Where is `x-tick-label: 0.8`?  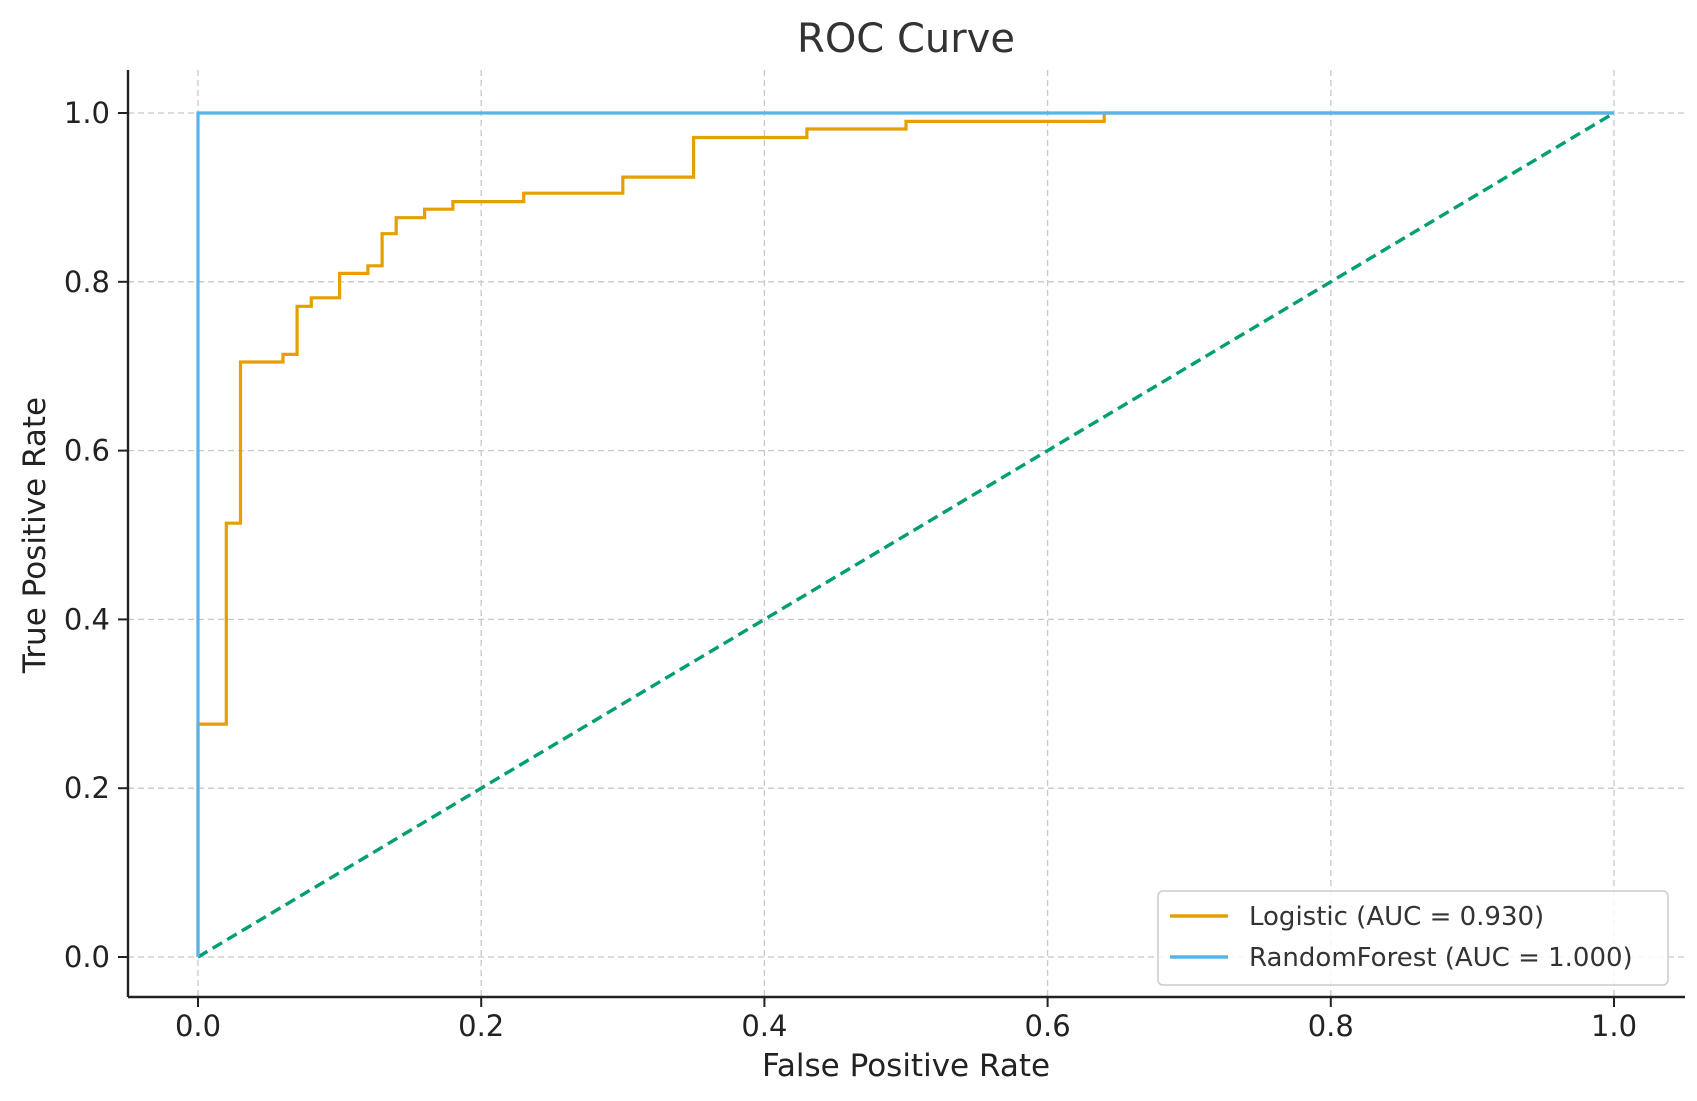 x-tick-label: 0.8 is located at coordinates (1331, 1026).